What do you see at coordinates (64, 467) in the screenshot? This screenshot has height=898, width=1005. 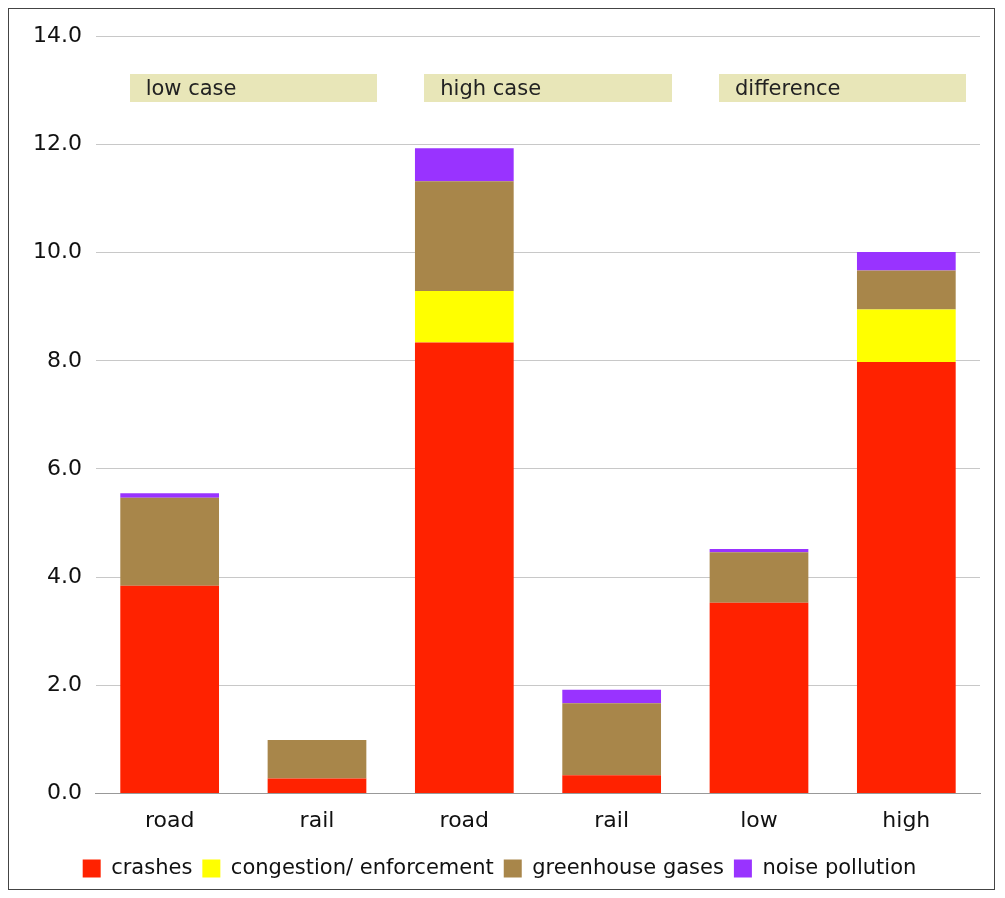 I see `y-tick-label: 6.0` at bounding box center [64, 467].